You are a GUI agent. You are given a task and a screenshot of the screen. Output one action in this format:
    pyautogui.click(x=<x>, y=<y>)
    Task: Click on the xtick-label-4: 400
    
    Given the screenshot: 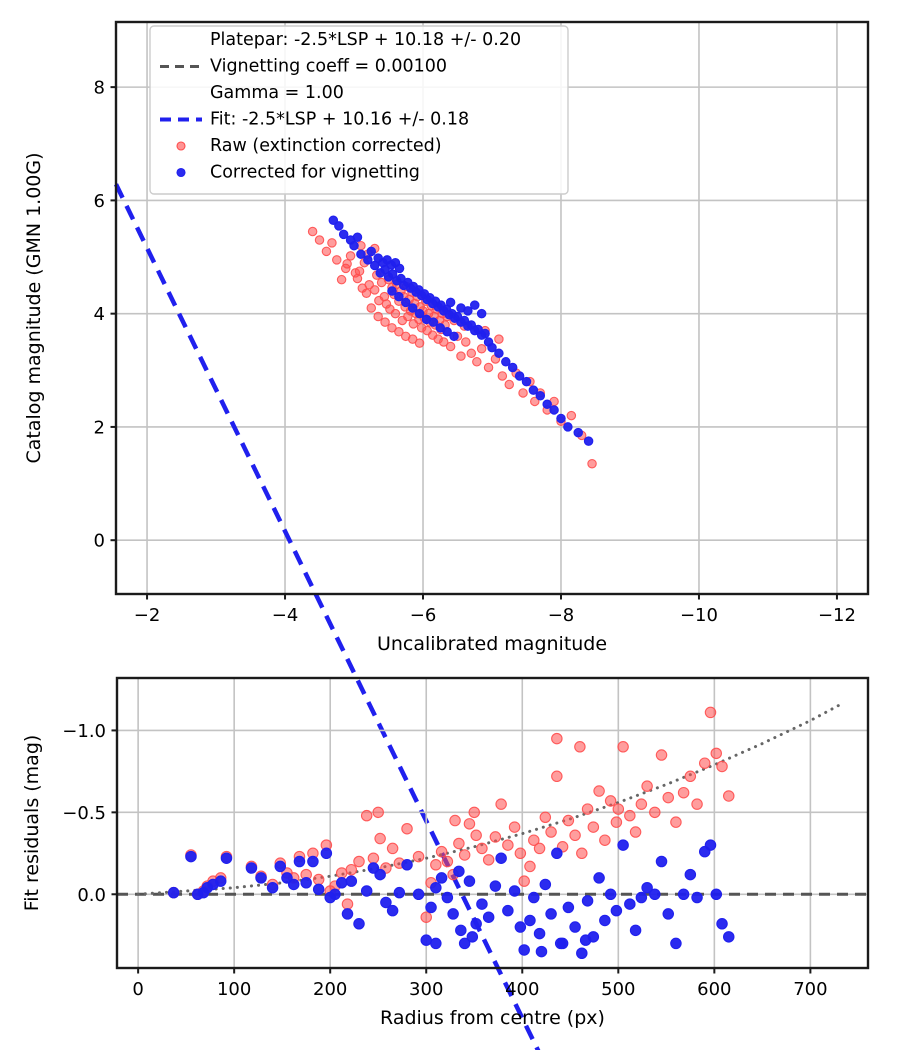 What is the action you would take?
    pyautogui.click(x=522, y=989)
    